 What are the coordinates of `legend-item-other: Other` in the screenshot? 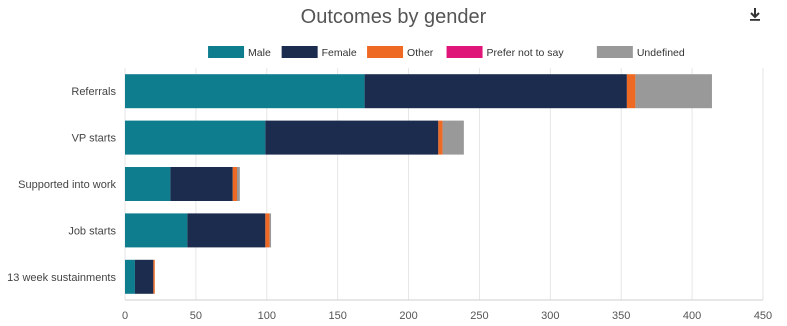 It's located at (400, 52).